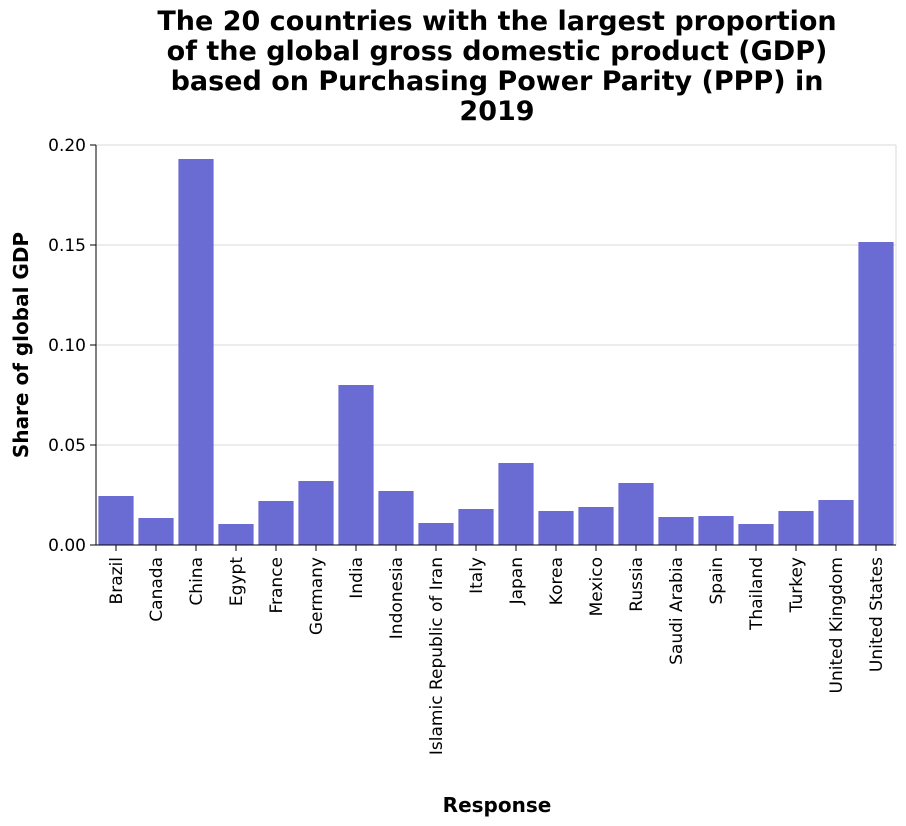  I want to click on x-axis-label: Response, so click(497, 805).